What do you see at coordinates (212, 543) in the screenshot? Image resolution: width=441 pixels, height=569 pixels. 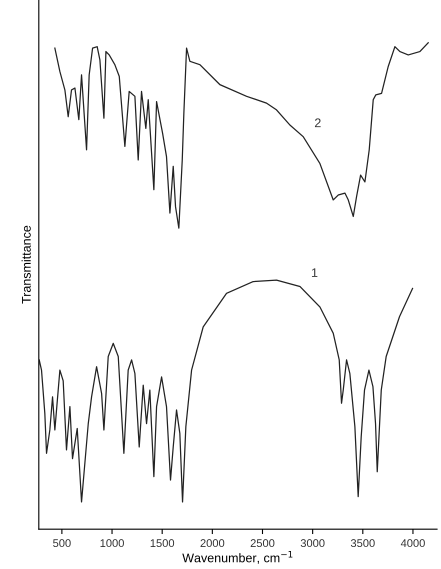 I see `x-tick-label: 2000` at bounding box center [212, 543].